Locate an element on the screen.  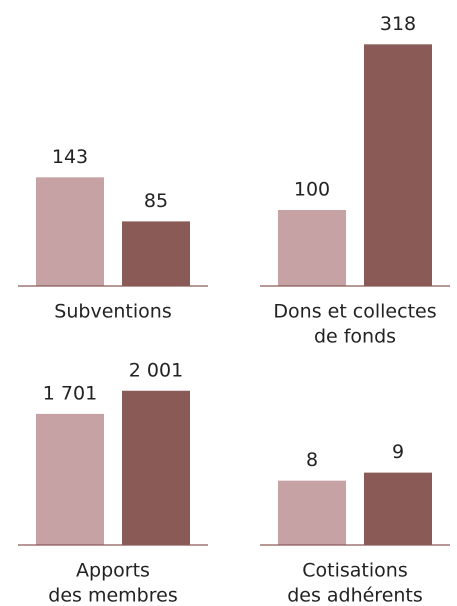
panel-title: Subventions is located at coordinates (112, 312).